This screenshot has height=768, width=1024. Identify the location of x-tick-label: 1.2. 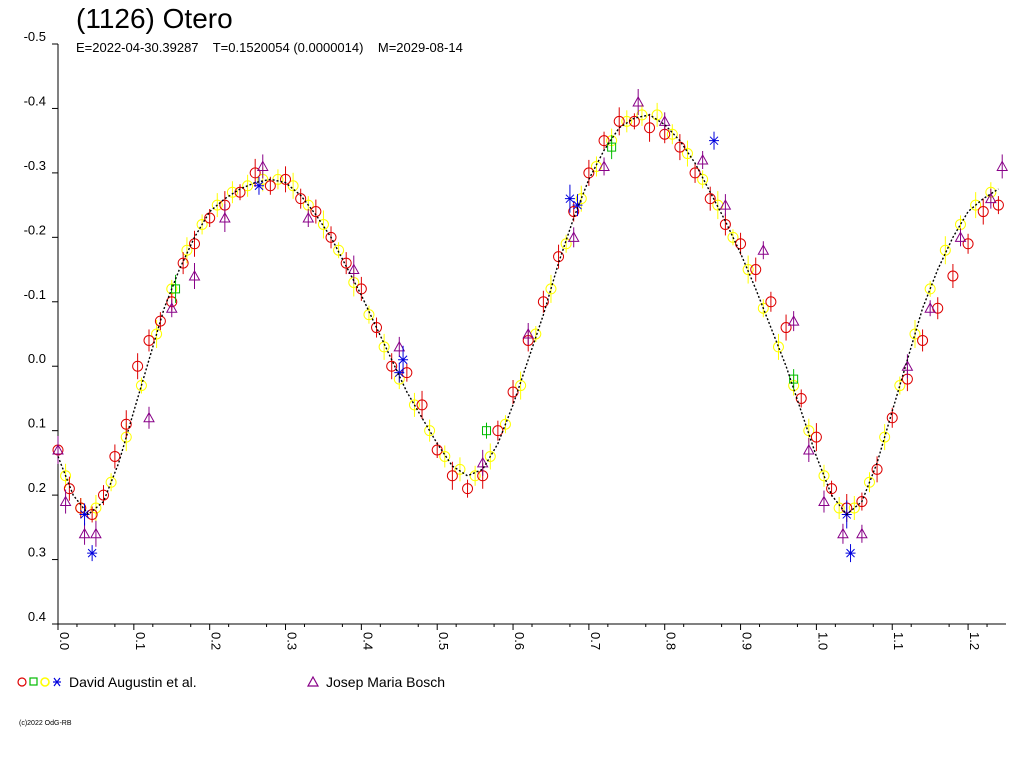
(974, 641).